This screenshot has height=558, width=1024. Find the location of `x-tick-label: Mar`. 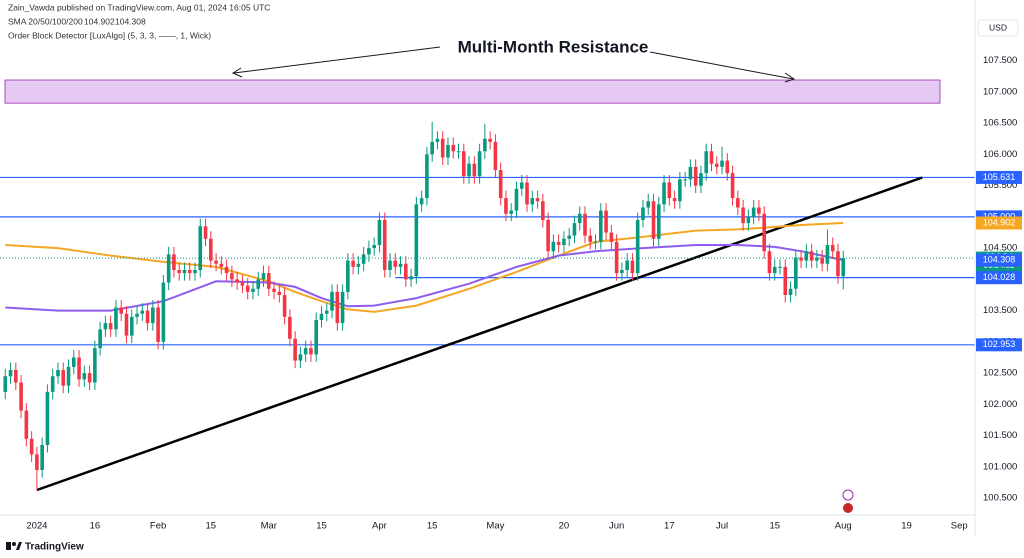

x-tick-label: Mar is located at coordinates (269, 526).